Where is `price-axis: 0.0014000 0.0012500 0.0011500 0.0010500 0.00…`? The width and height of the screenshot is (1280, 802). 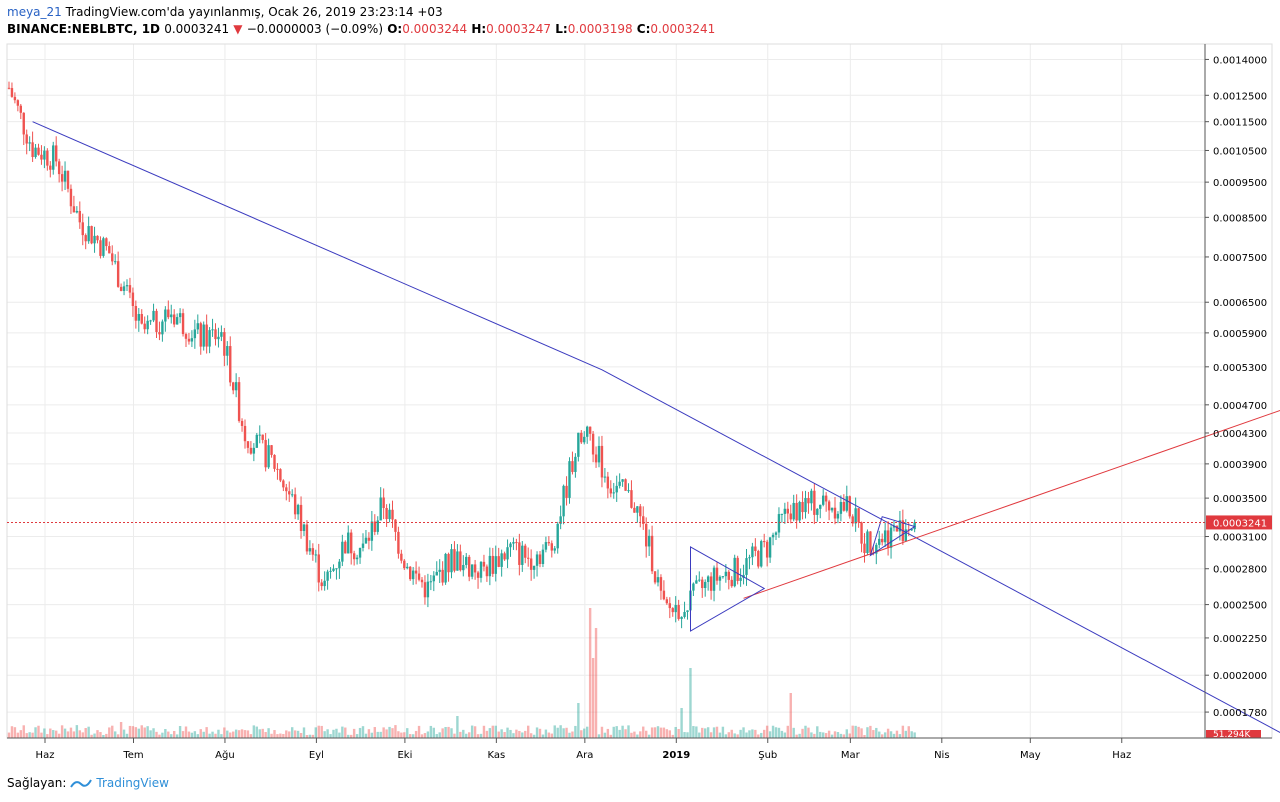
price-axis: 0.0014000 0.0012500 0.0011500 0.0010500 0.00… is located at coordinates (1238, 392).